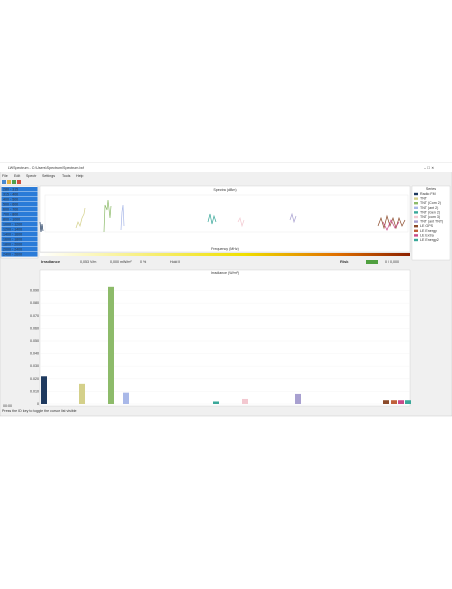  Describe the element at coordinates (344, 261) in the screenshot. I see `risk-label: Risk` at that location.